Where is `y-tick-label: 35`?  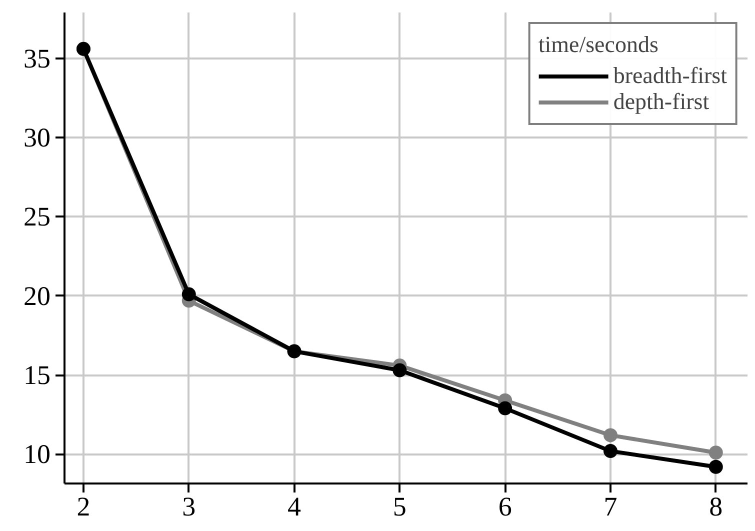
y-tick-label: 35 is located at coordinates (37, 58).